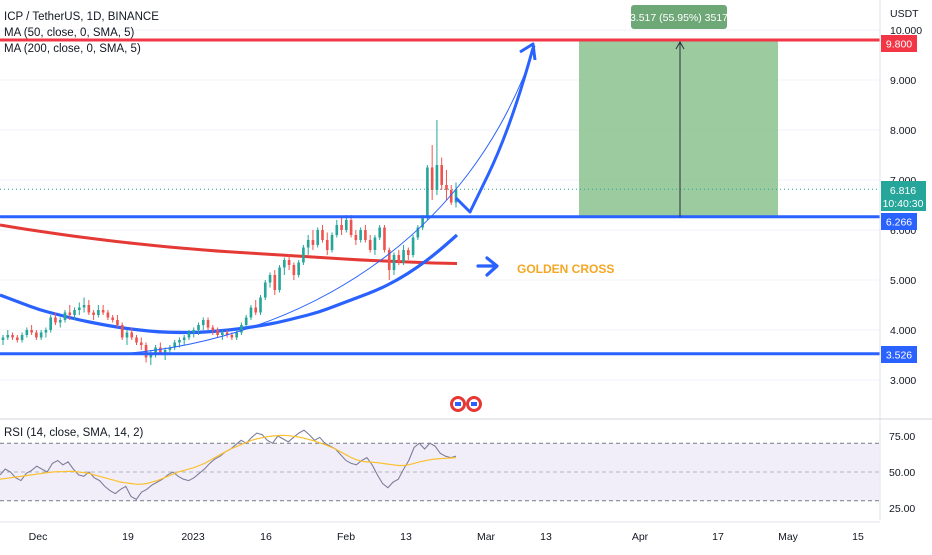  I want to click on measure-label: 3.517 (55.95%) 3517, so click(679, 17).